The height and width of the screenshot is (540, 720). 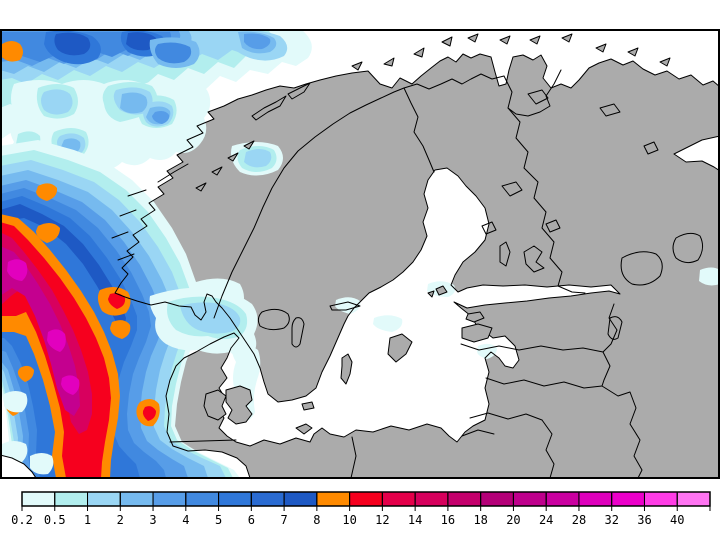 What do you see at coordinates (28, 433) in the screenshot?
I see `precip-corner-patches` at bounding box center [28, 433].